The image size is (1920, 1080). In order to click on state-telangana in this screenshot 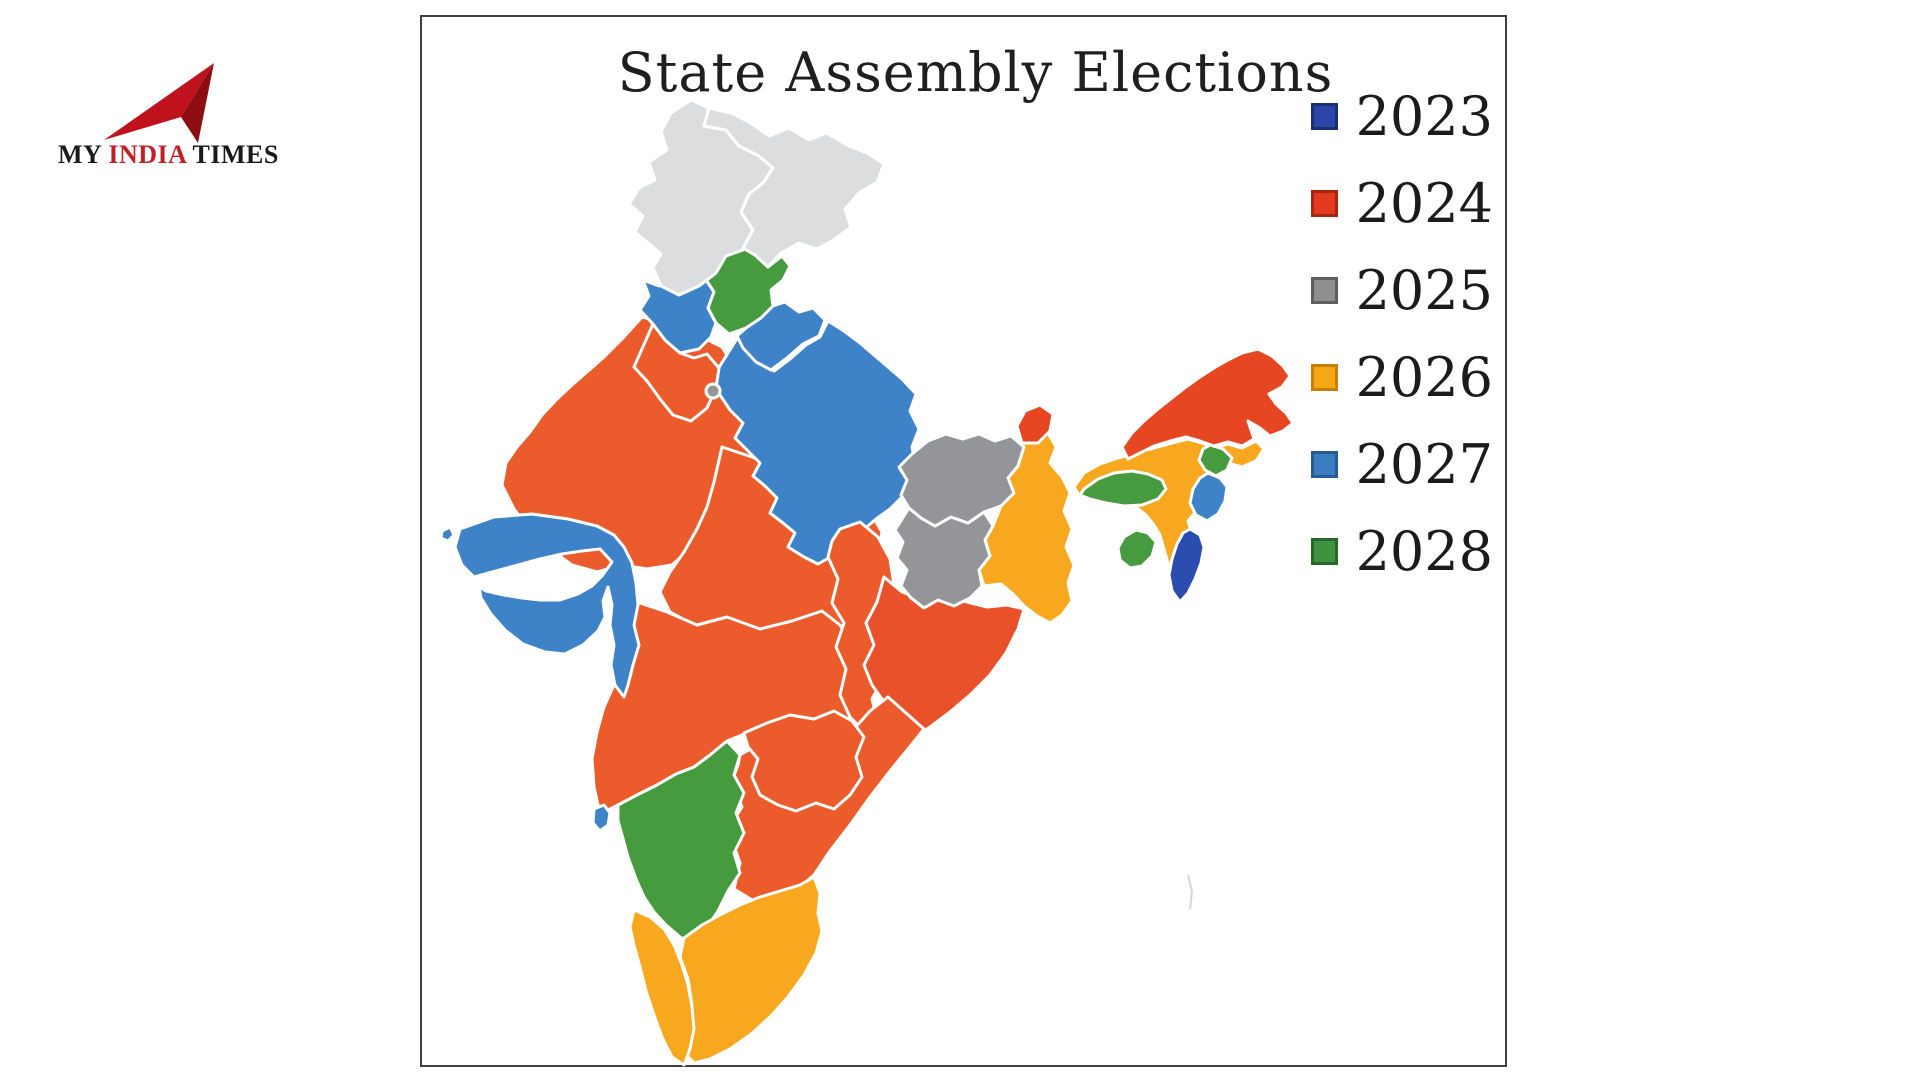, I will do `click(804, 761)`.